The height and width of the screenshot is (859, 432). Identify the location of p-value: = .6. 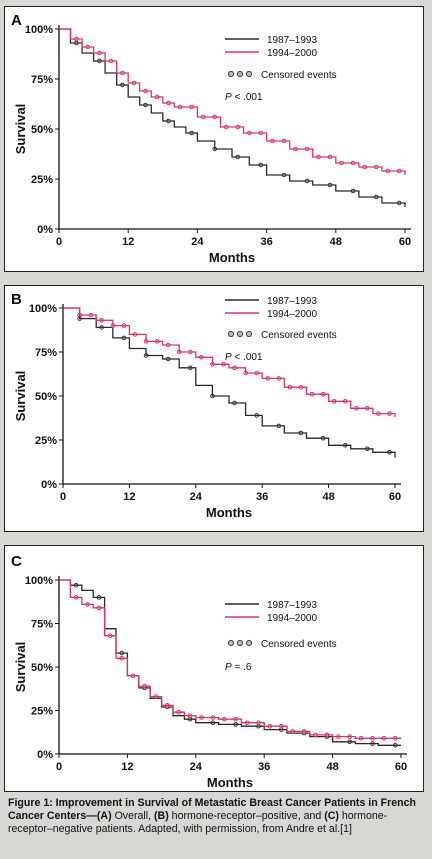
(242, 667).